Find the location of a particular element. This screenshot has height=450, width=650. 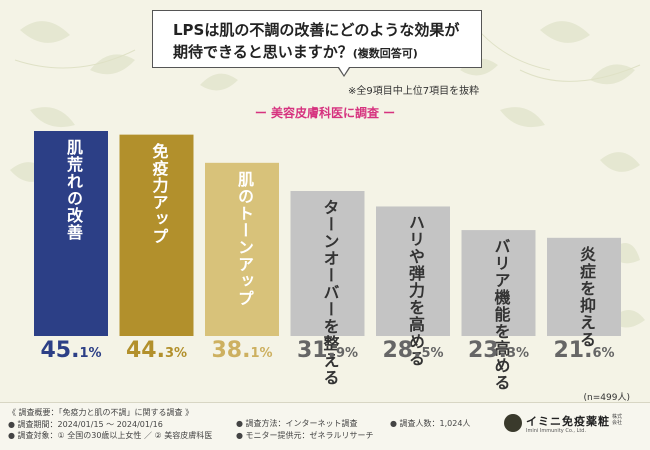

footer-col-3: ● 調査人数：1,024人 is located at coordinates (430, 424).